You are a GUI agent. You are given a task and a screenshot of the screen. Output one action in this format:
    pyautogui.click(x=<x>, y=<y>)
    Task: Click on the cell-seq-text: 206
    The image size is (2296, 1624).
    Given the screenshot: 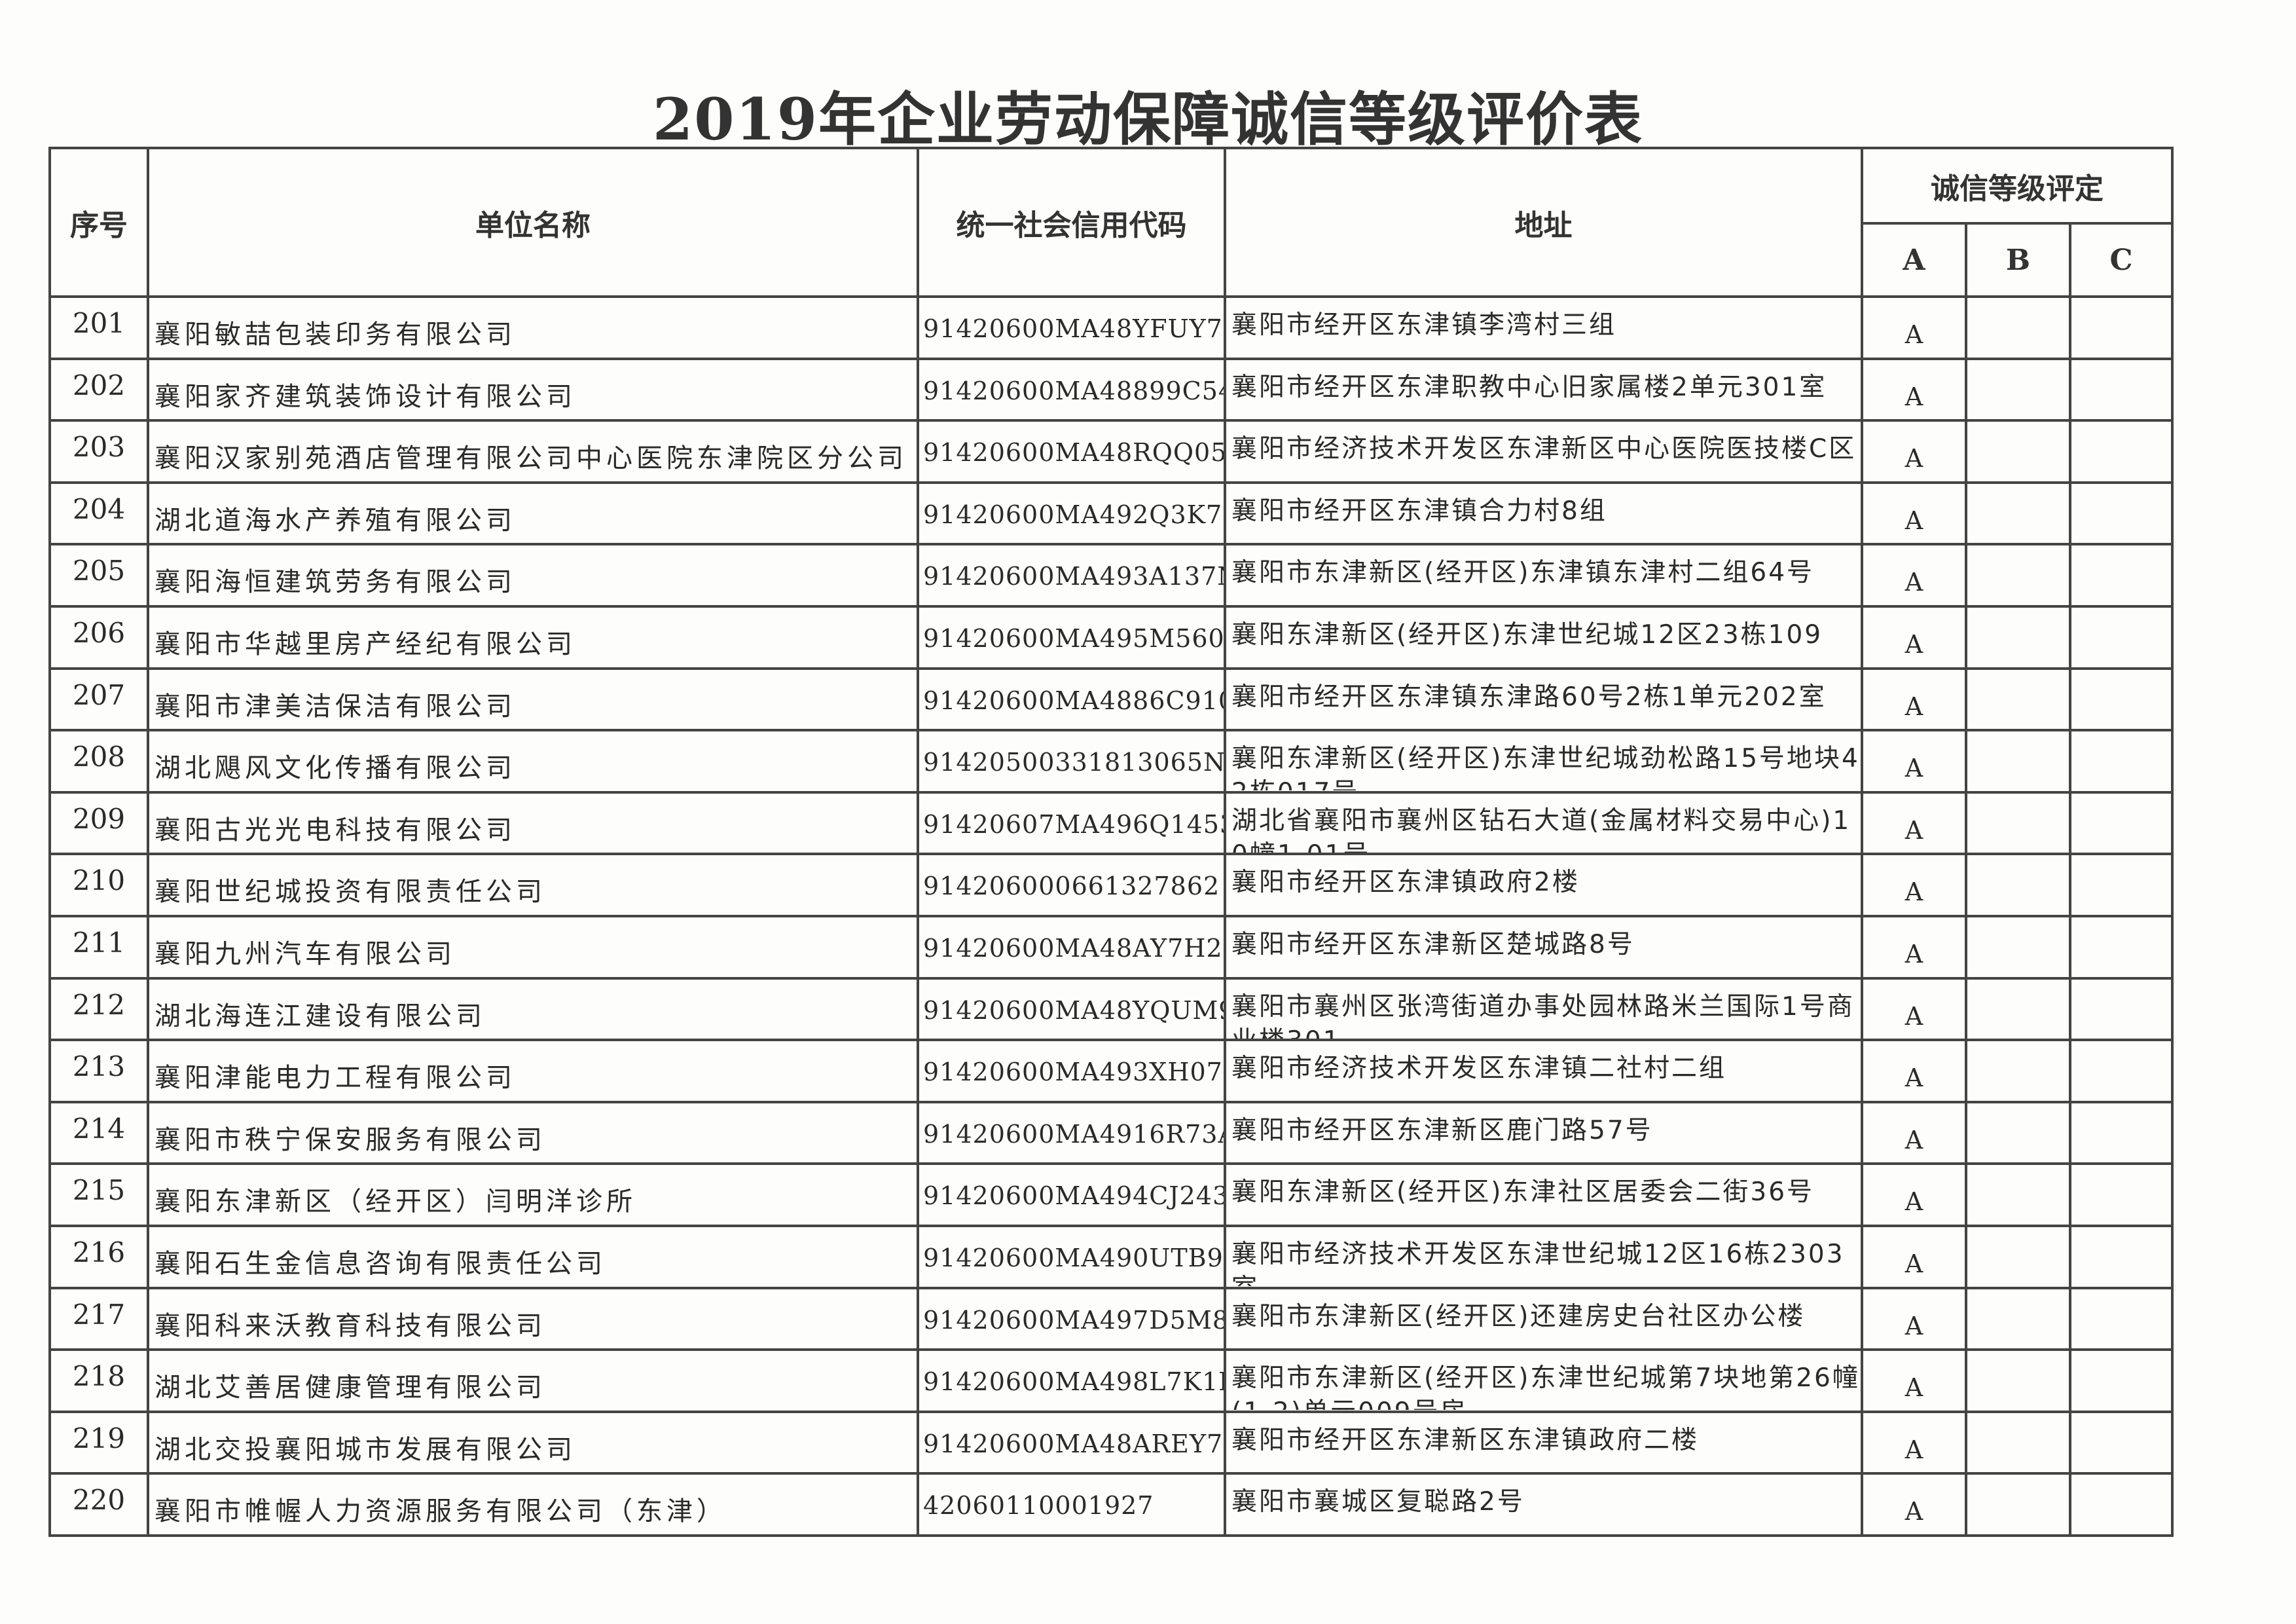 What is the action you would take?
    pyautogui.click(x=99, y=632)
    